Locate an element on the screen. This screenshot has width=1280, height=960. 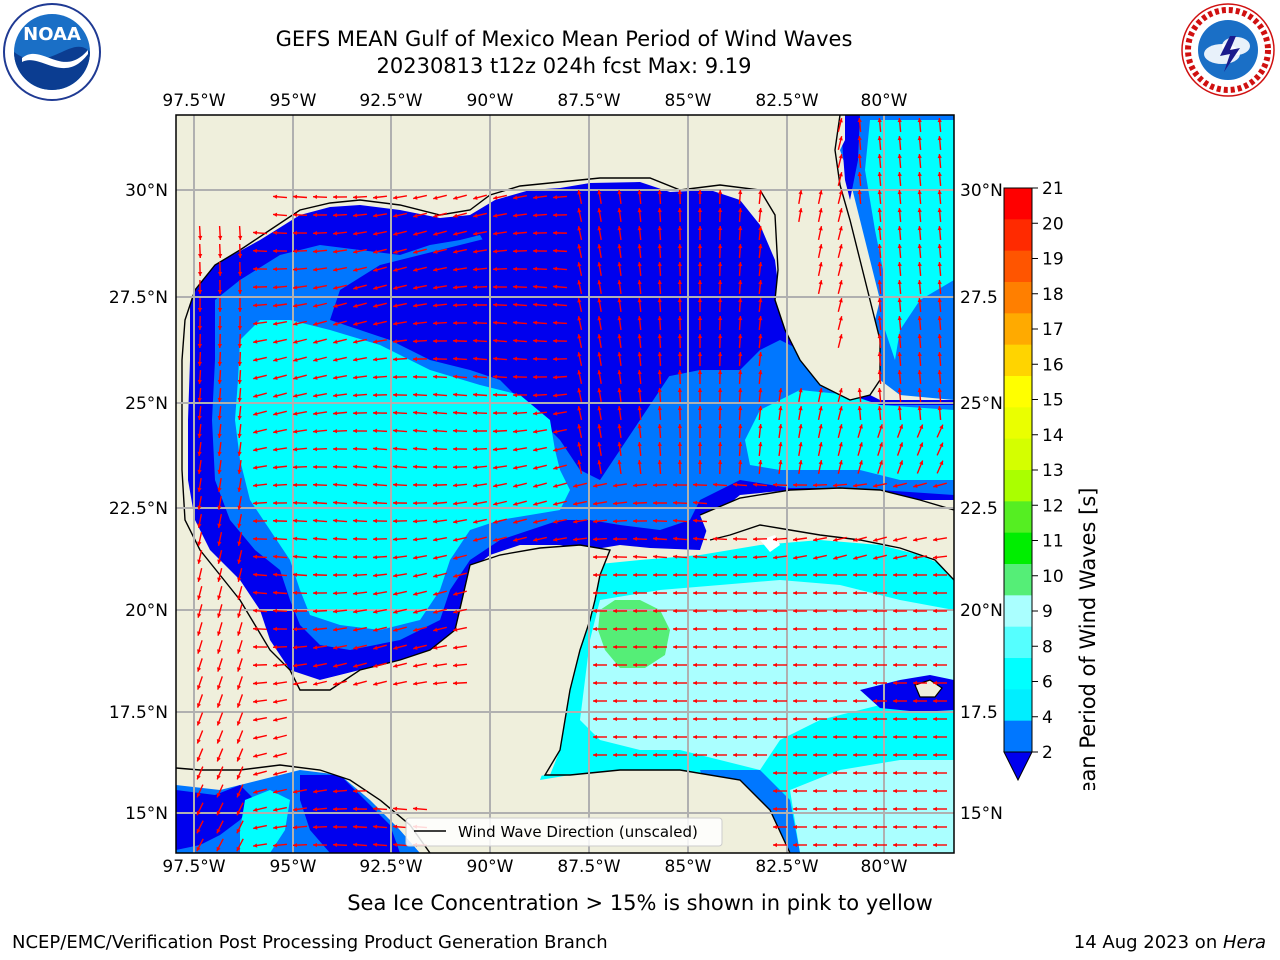
caribbean-water-light-south is located at coordinates (872, 806).